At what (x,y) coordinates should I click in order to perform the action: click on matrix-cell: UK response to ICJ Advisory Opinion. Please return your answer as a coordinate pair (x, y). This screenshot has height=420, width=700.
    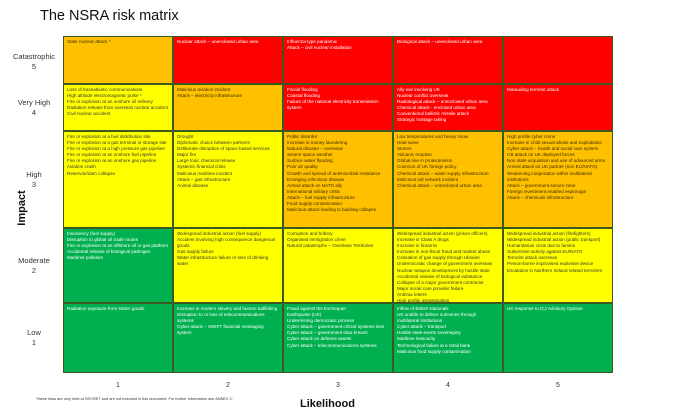
    Looking at the image, I should click on (558, 338).